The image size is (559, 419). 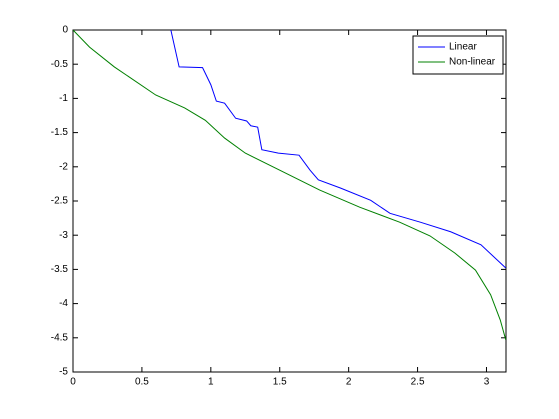 What do you see at coordinates (63, 166) in the screenshot?
I see `y-tick-label: -2` at bounding box center [63, 166].